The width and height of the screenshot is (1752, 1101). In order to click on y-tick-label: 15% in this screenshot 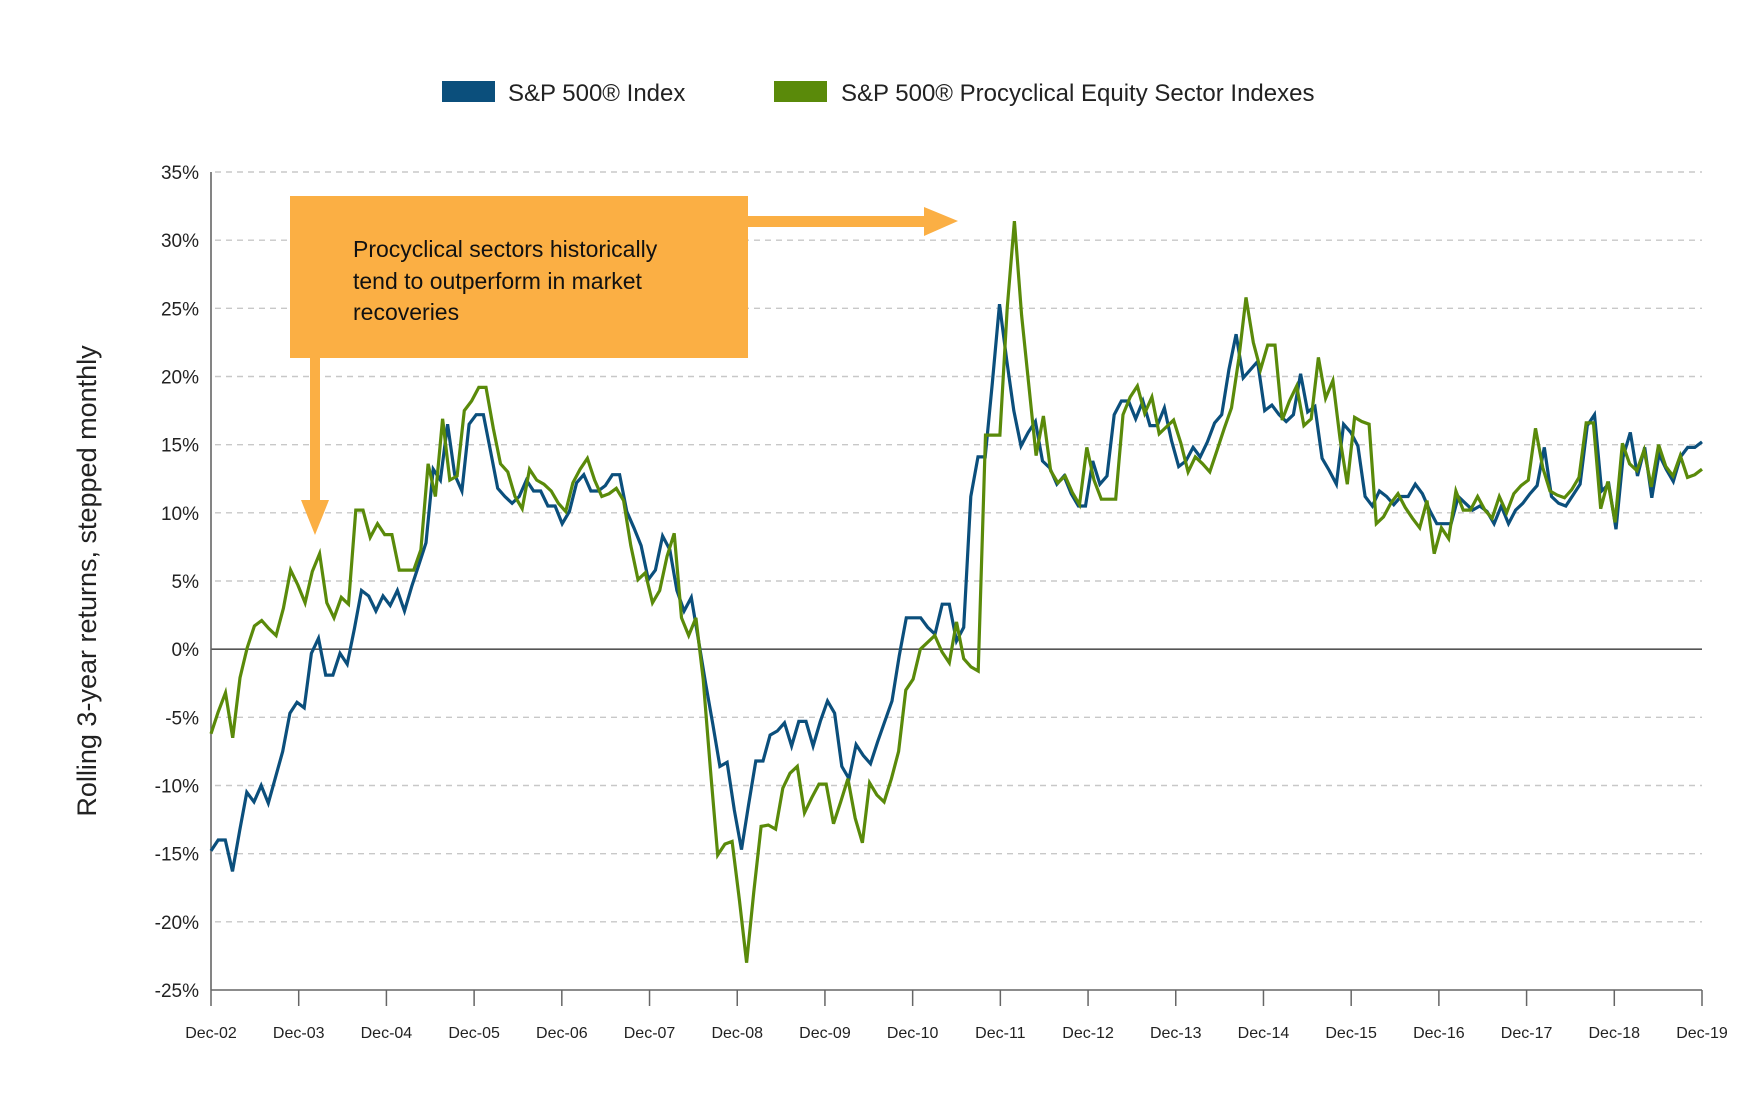, I will do `click(180, 446)`.